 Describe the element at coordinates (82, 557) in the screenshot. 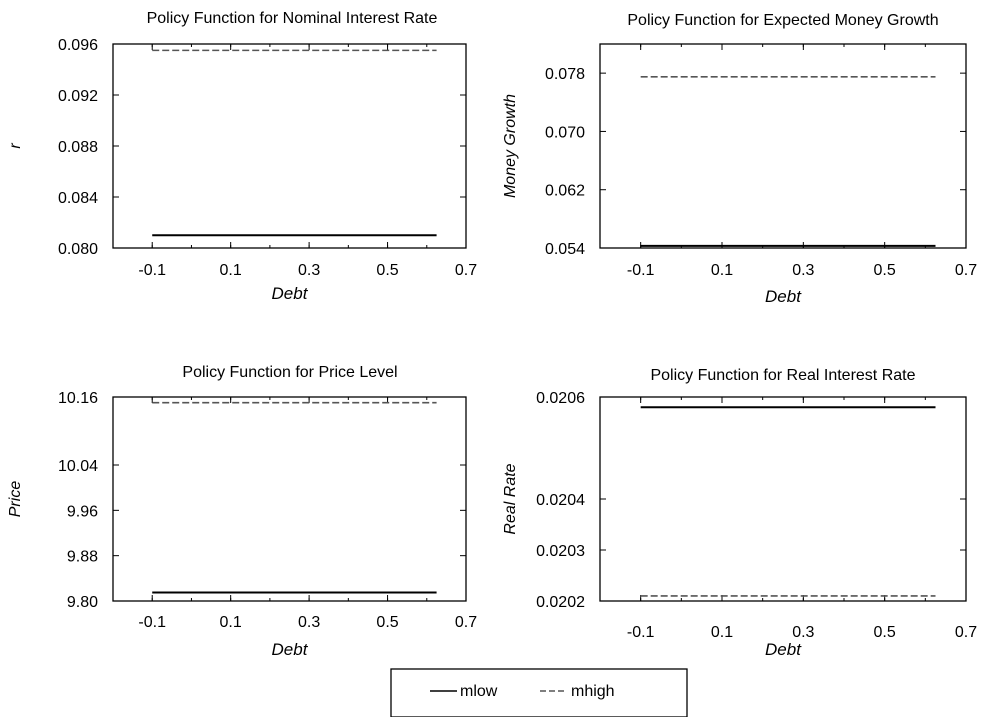

I see `y-tick-label: 9.88` at that location.